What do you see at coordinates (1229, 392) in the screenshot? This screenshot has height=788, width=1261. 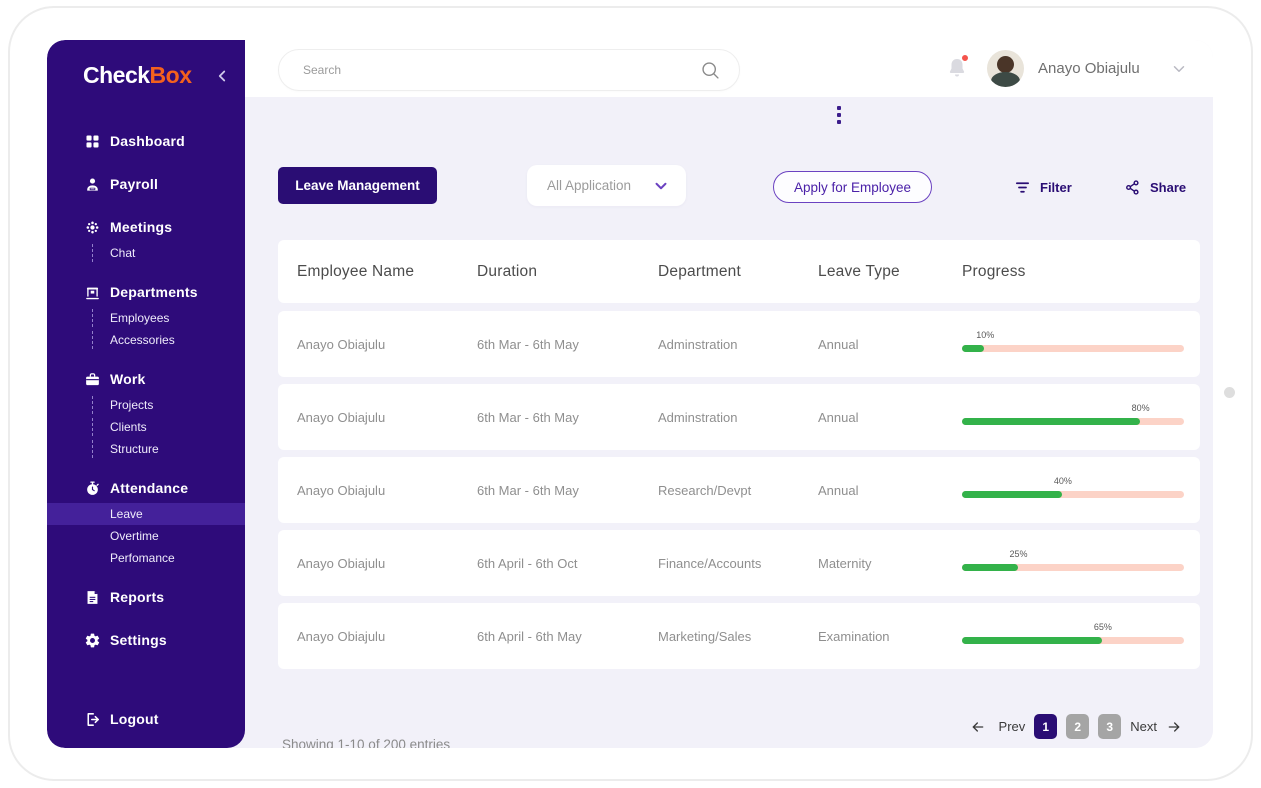 I see `scroll-indicator-dot` at bounding box center [1229, 392].